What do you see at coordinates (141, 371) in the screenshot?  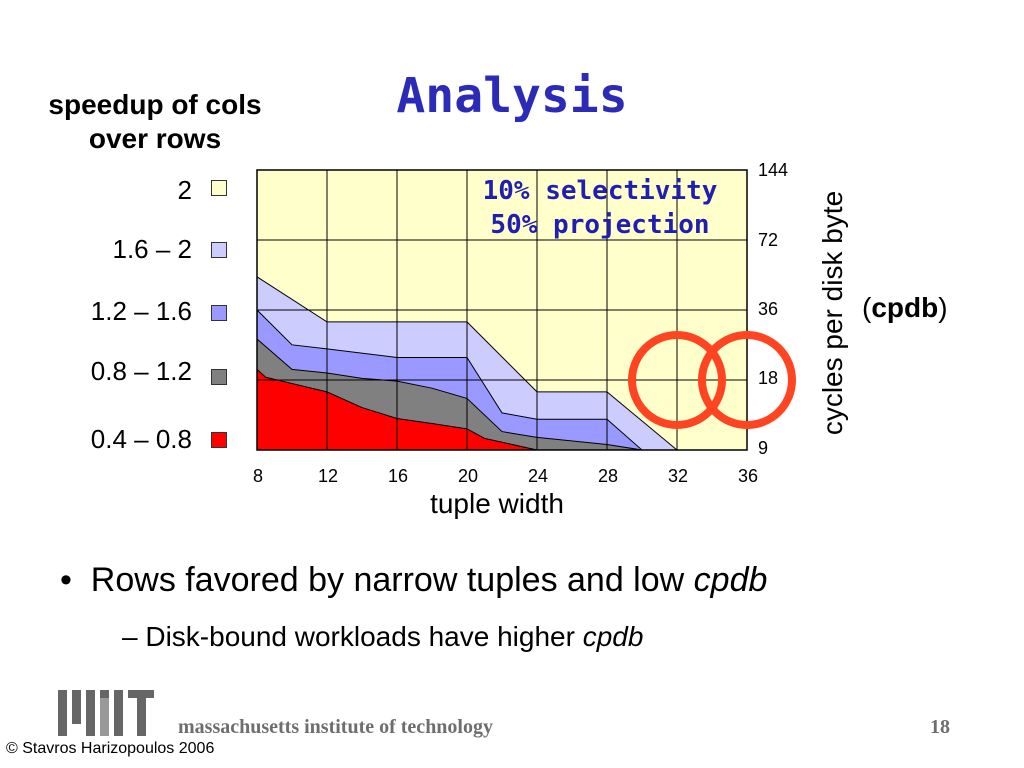 I see `legend-label-0-8-1-2: 0.8 – 1.2` at bounding box center [141, 371].